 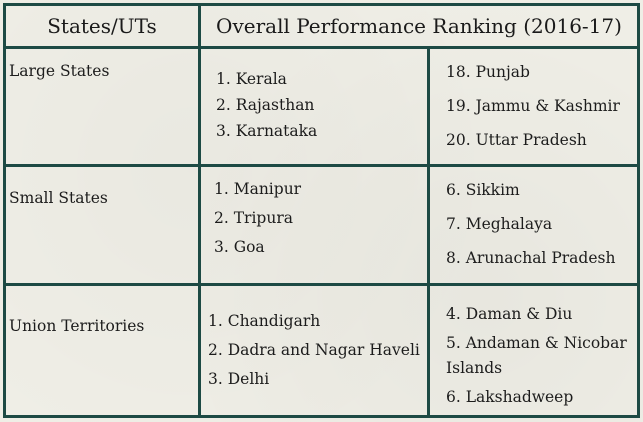 I want to click on list-item: 3. Goa, so click(x=239, y=247).